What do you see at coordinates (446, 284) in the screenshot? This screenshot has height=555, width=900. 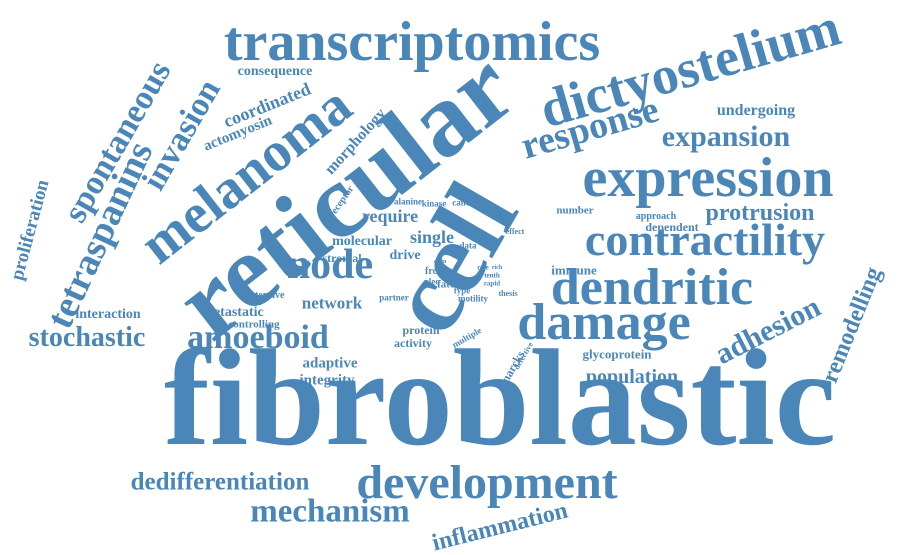 I see `word-fate: fate` at bounding box center [446, 284].